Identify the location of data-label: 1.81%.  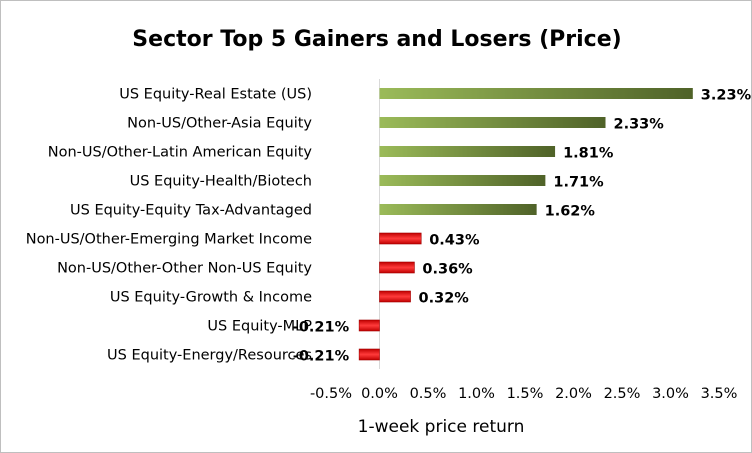
(588, 154).